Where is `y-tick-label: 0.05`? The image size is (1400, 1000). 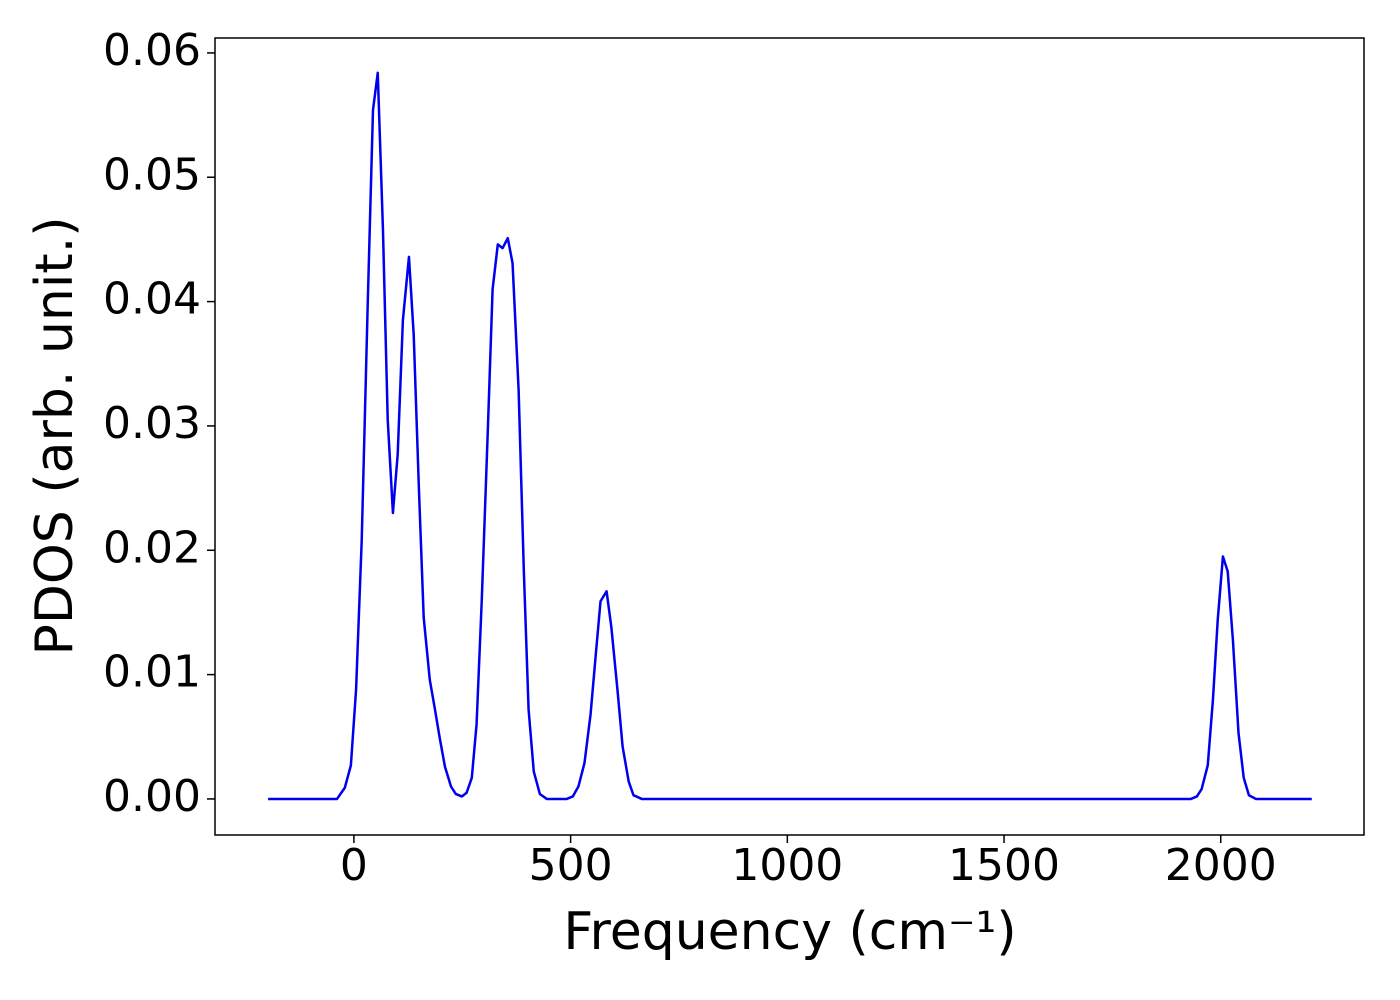
y-tick-label: 0.05 is located at coordinates (152, 174).